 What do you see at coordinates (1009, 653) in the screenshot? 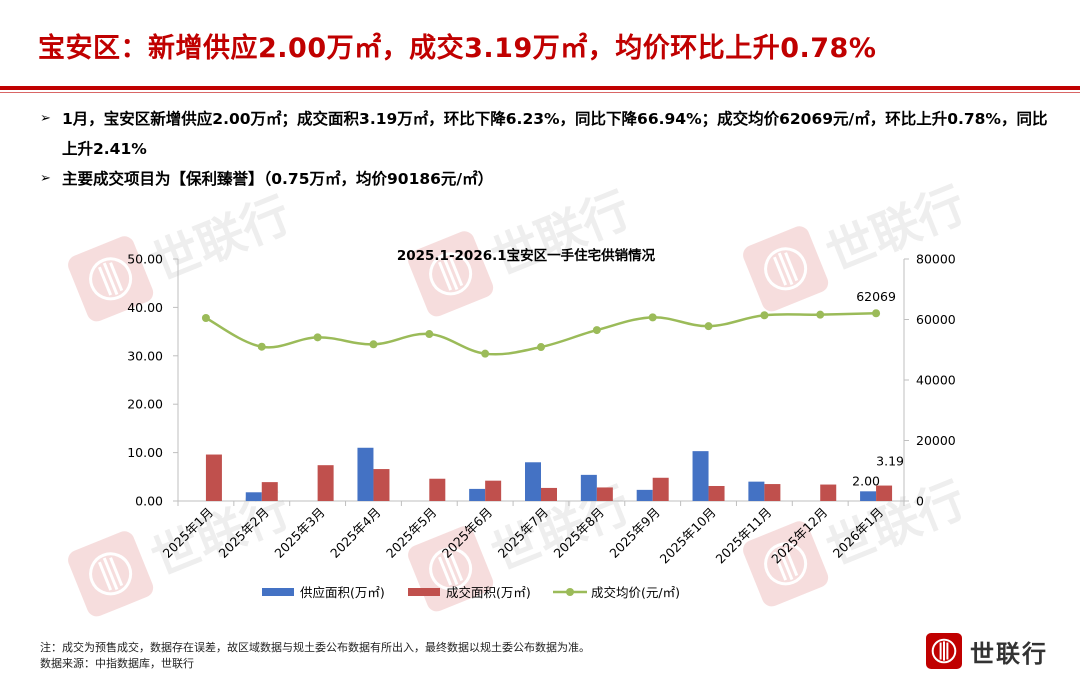
I see `brand-name: 世联行` at bounding box center [1009, 653].